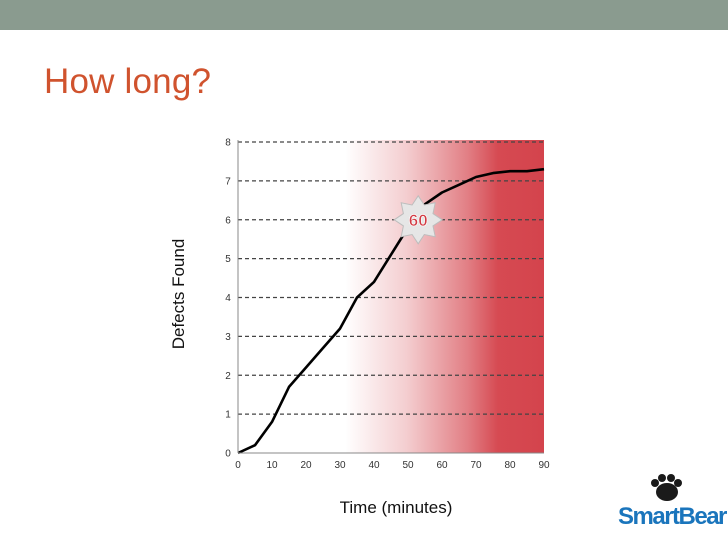  What do you see at coordinates (238, 465) in the screenshot?
I see `x-tick-label: 0` at bounding box center [238, 465].